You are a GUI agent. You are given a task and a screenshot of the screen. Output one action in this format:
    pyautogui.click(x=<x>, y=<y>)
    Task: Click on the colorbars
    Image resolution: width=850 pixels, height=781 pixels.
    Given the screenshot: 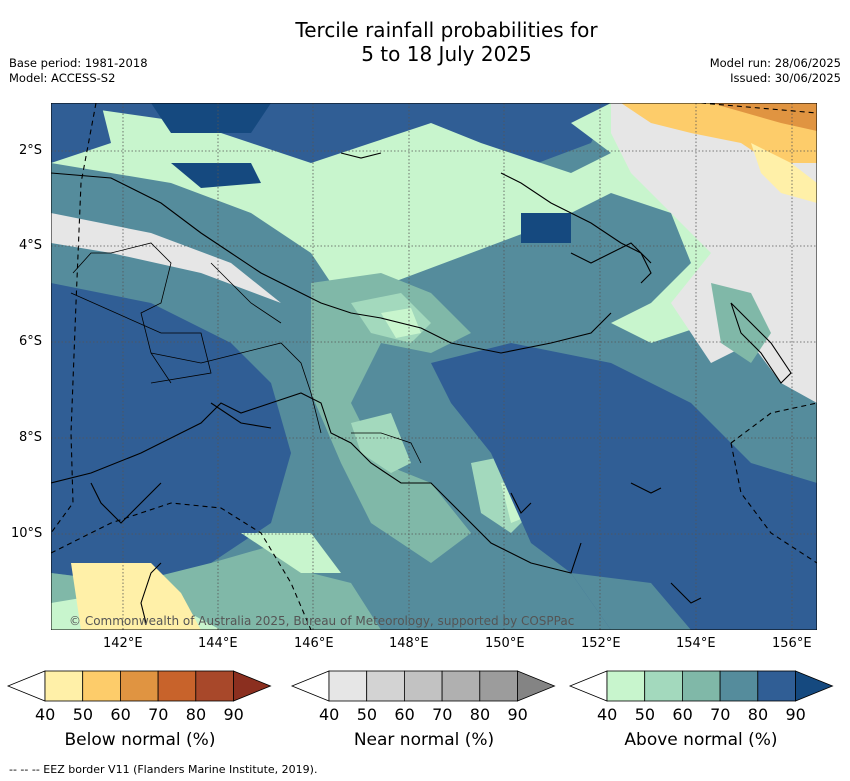 What is the action you would take?
    pyautogui.click(x=420, y=686)
    